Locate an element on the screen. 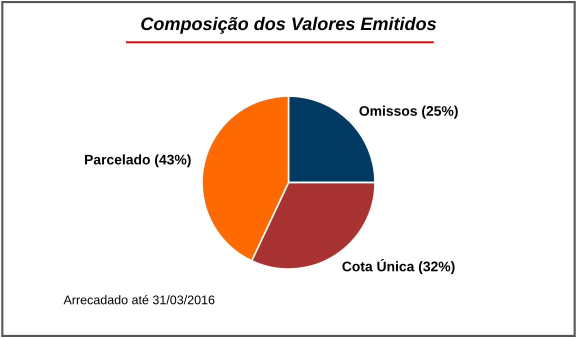  slice-label: Cota Única (32%) is located at coordinates (398, 266).